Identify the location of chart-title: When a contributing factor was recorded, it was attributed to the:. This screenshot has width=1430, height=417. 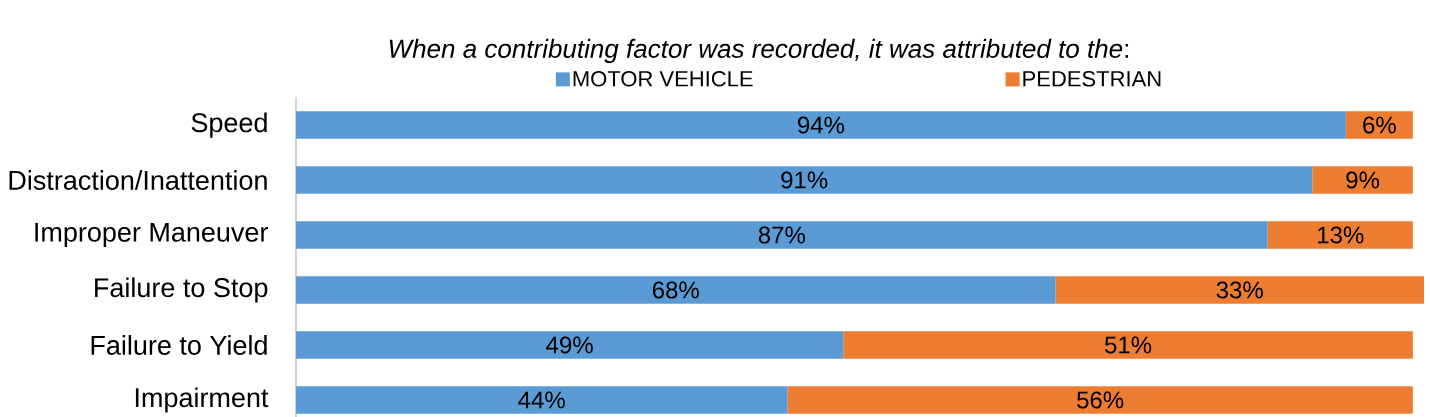
(759, 51).